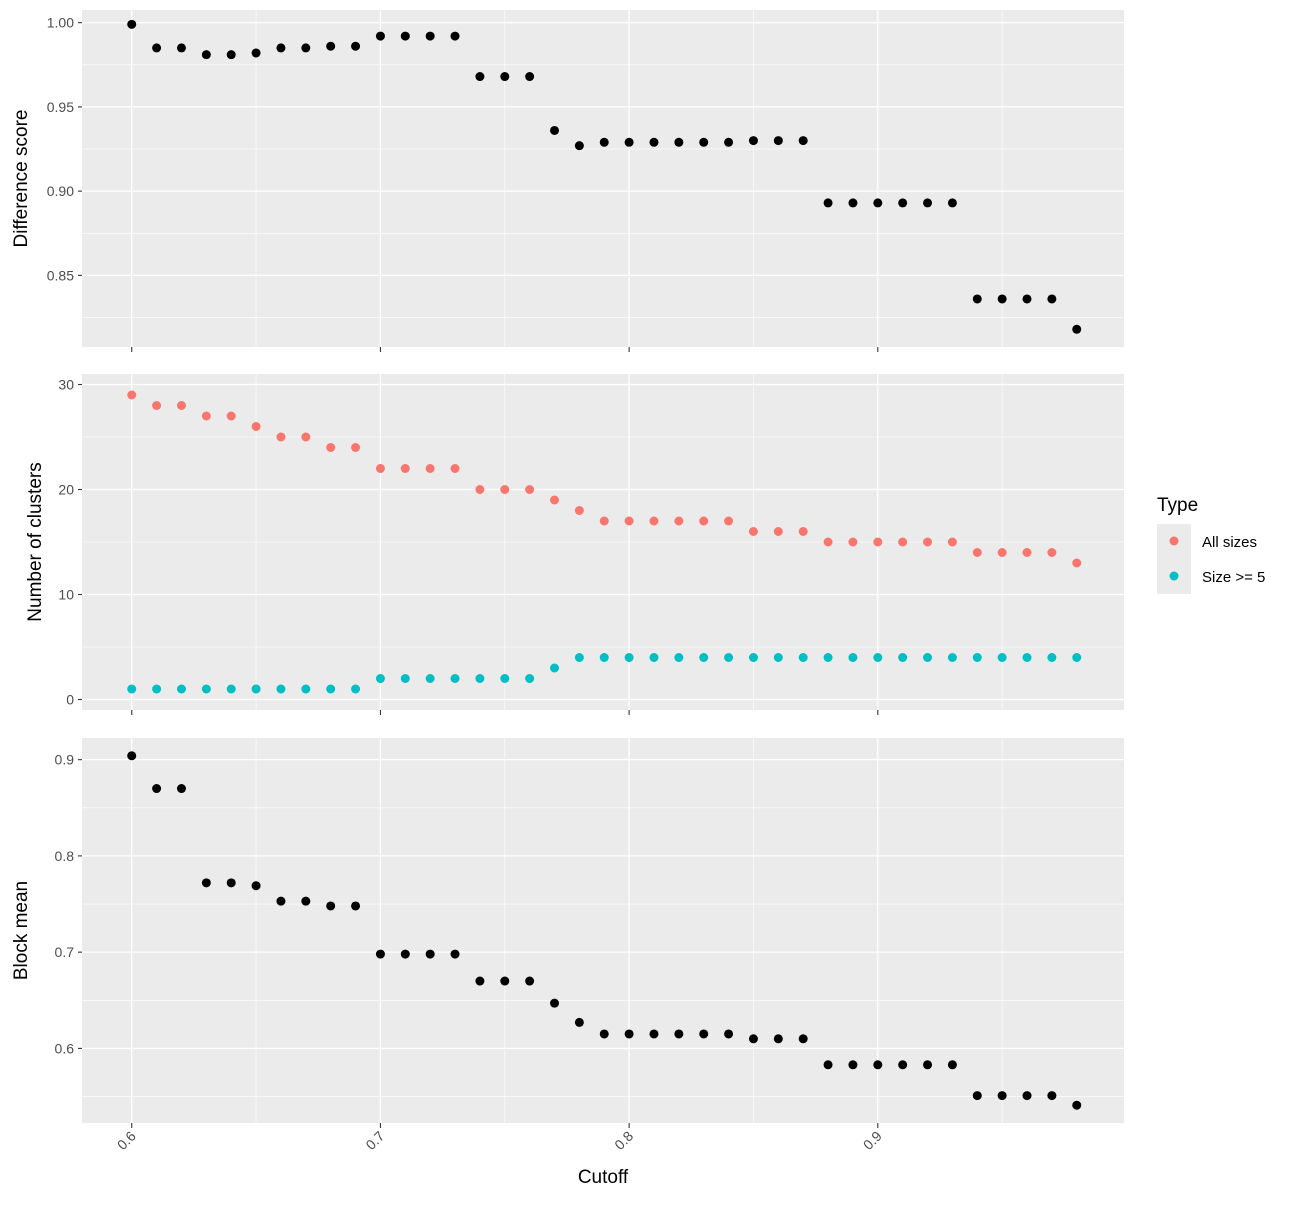  Describe the element at coordinates (66, 595) in the screenshot. I see `y-tick-label: 10` at that location.